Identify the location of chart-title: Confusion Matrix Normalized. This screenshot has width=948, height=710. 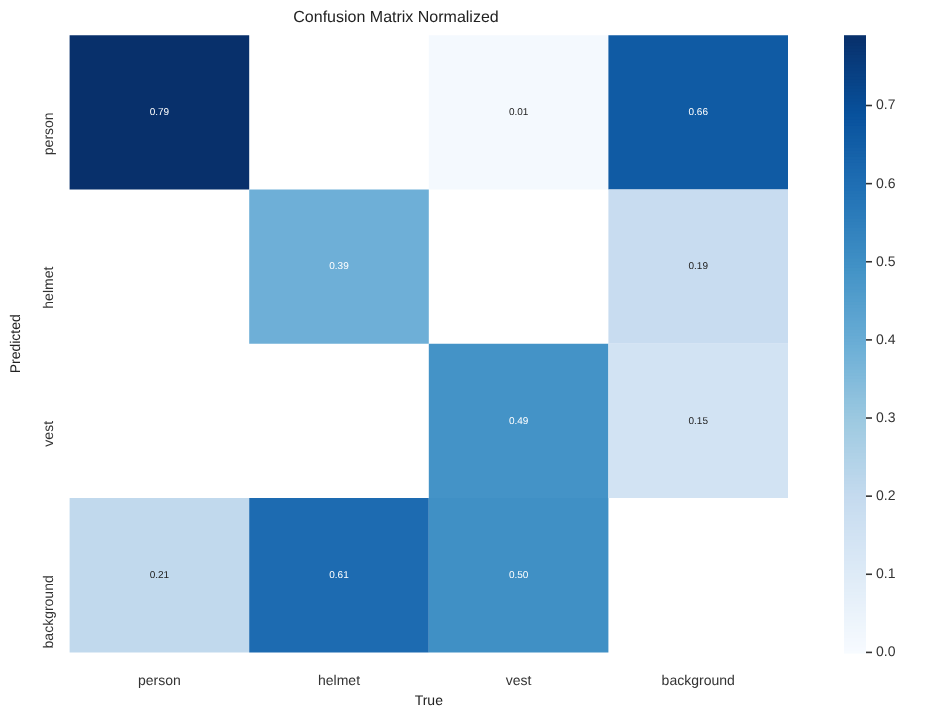
(396, 17).